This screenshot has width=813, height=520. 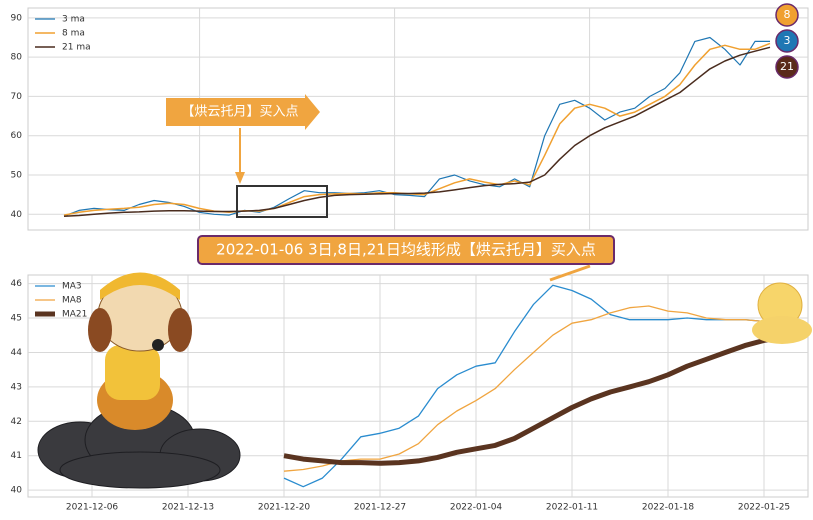 What do you see at coordinates (188, 508) in the screenshot?
I see `x-tick-label: 2021-12-13` at bounding box center [188, 508].